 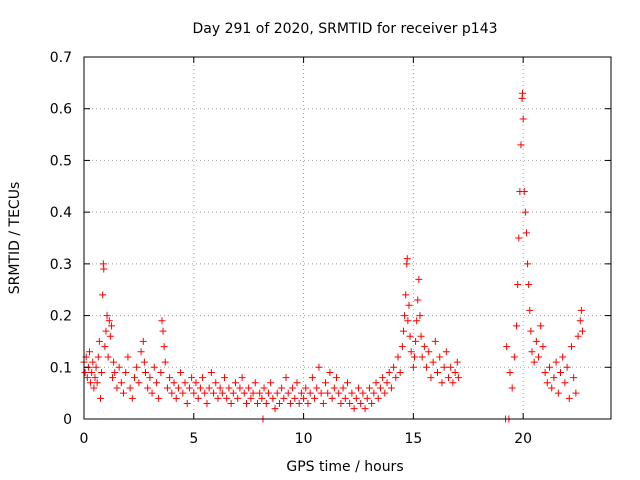 What do you see at coordinates (344, 467) in the screenshot?
I see `x-axis-label: GPS time / hours` at bounding box center [344, 467].